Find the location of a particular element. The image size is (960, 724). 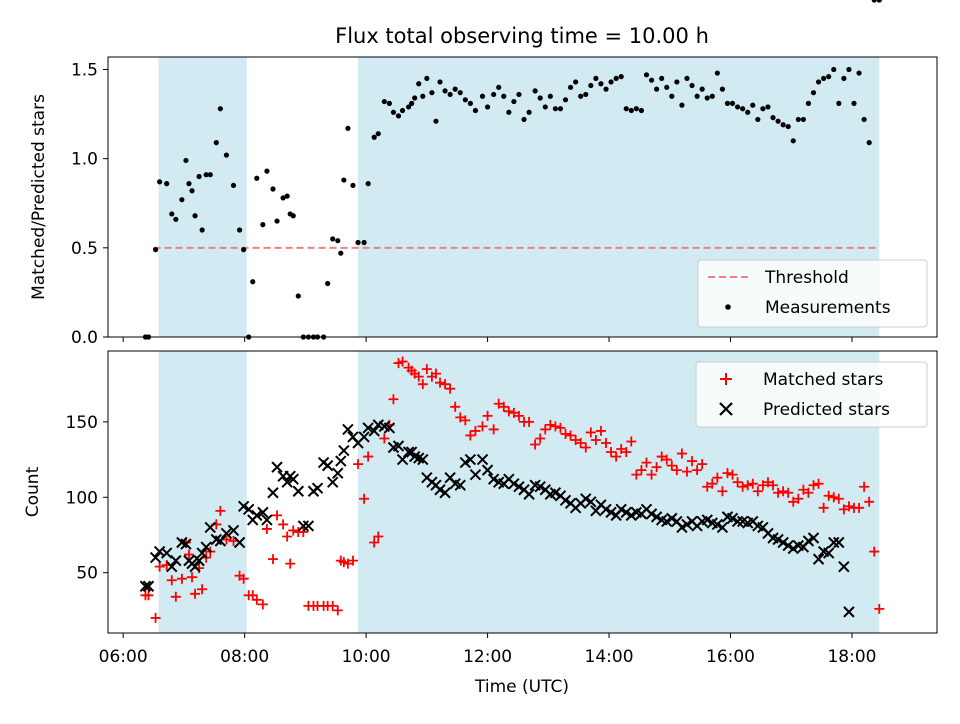

predicted-legend-marker is located at coordinates (726, 409).